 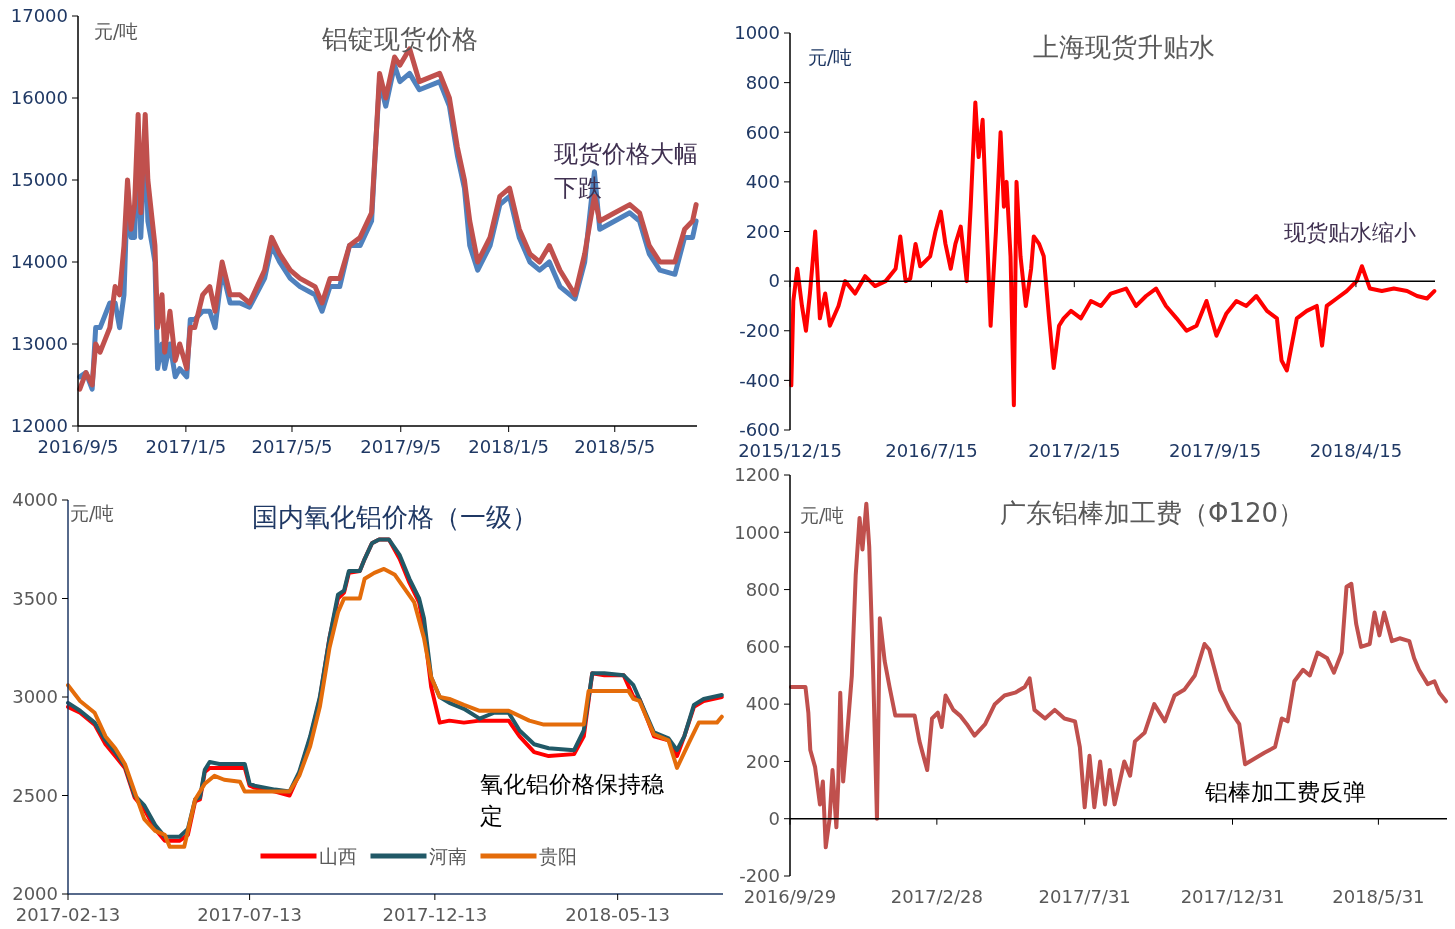 I want to click on x-tick-label: 2016/9/29, so click(x=790, y=896).